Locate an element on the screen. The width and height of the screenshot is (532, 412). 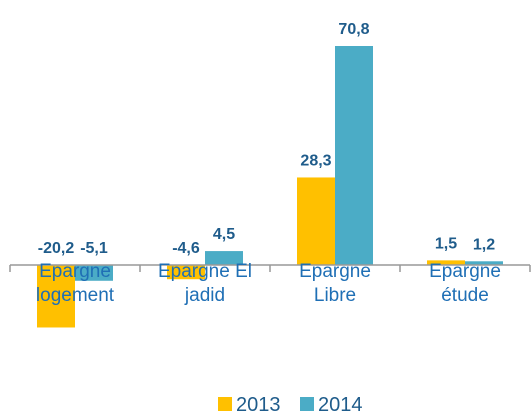
x-tick-label: Epargne étude is located at coordinates (465, 283).